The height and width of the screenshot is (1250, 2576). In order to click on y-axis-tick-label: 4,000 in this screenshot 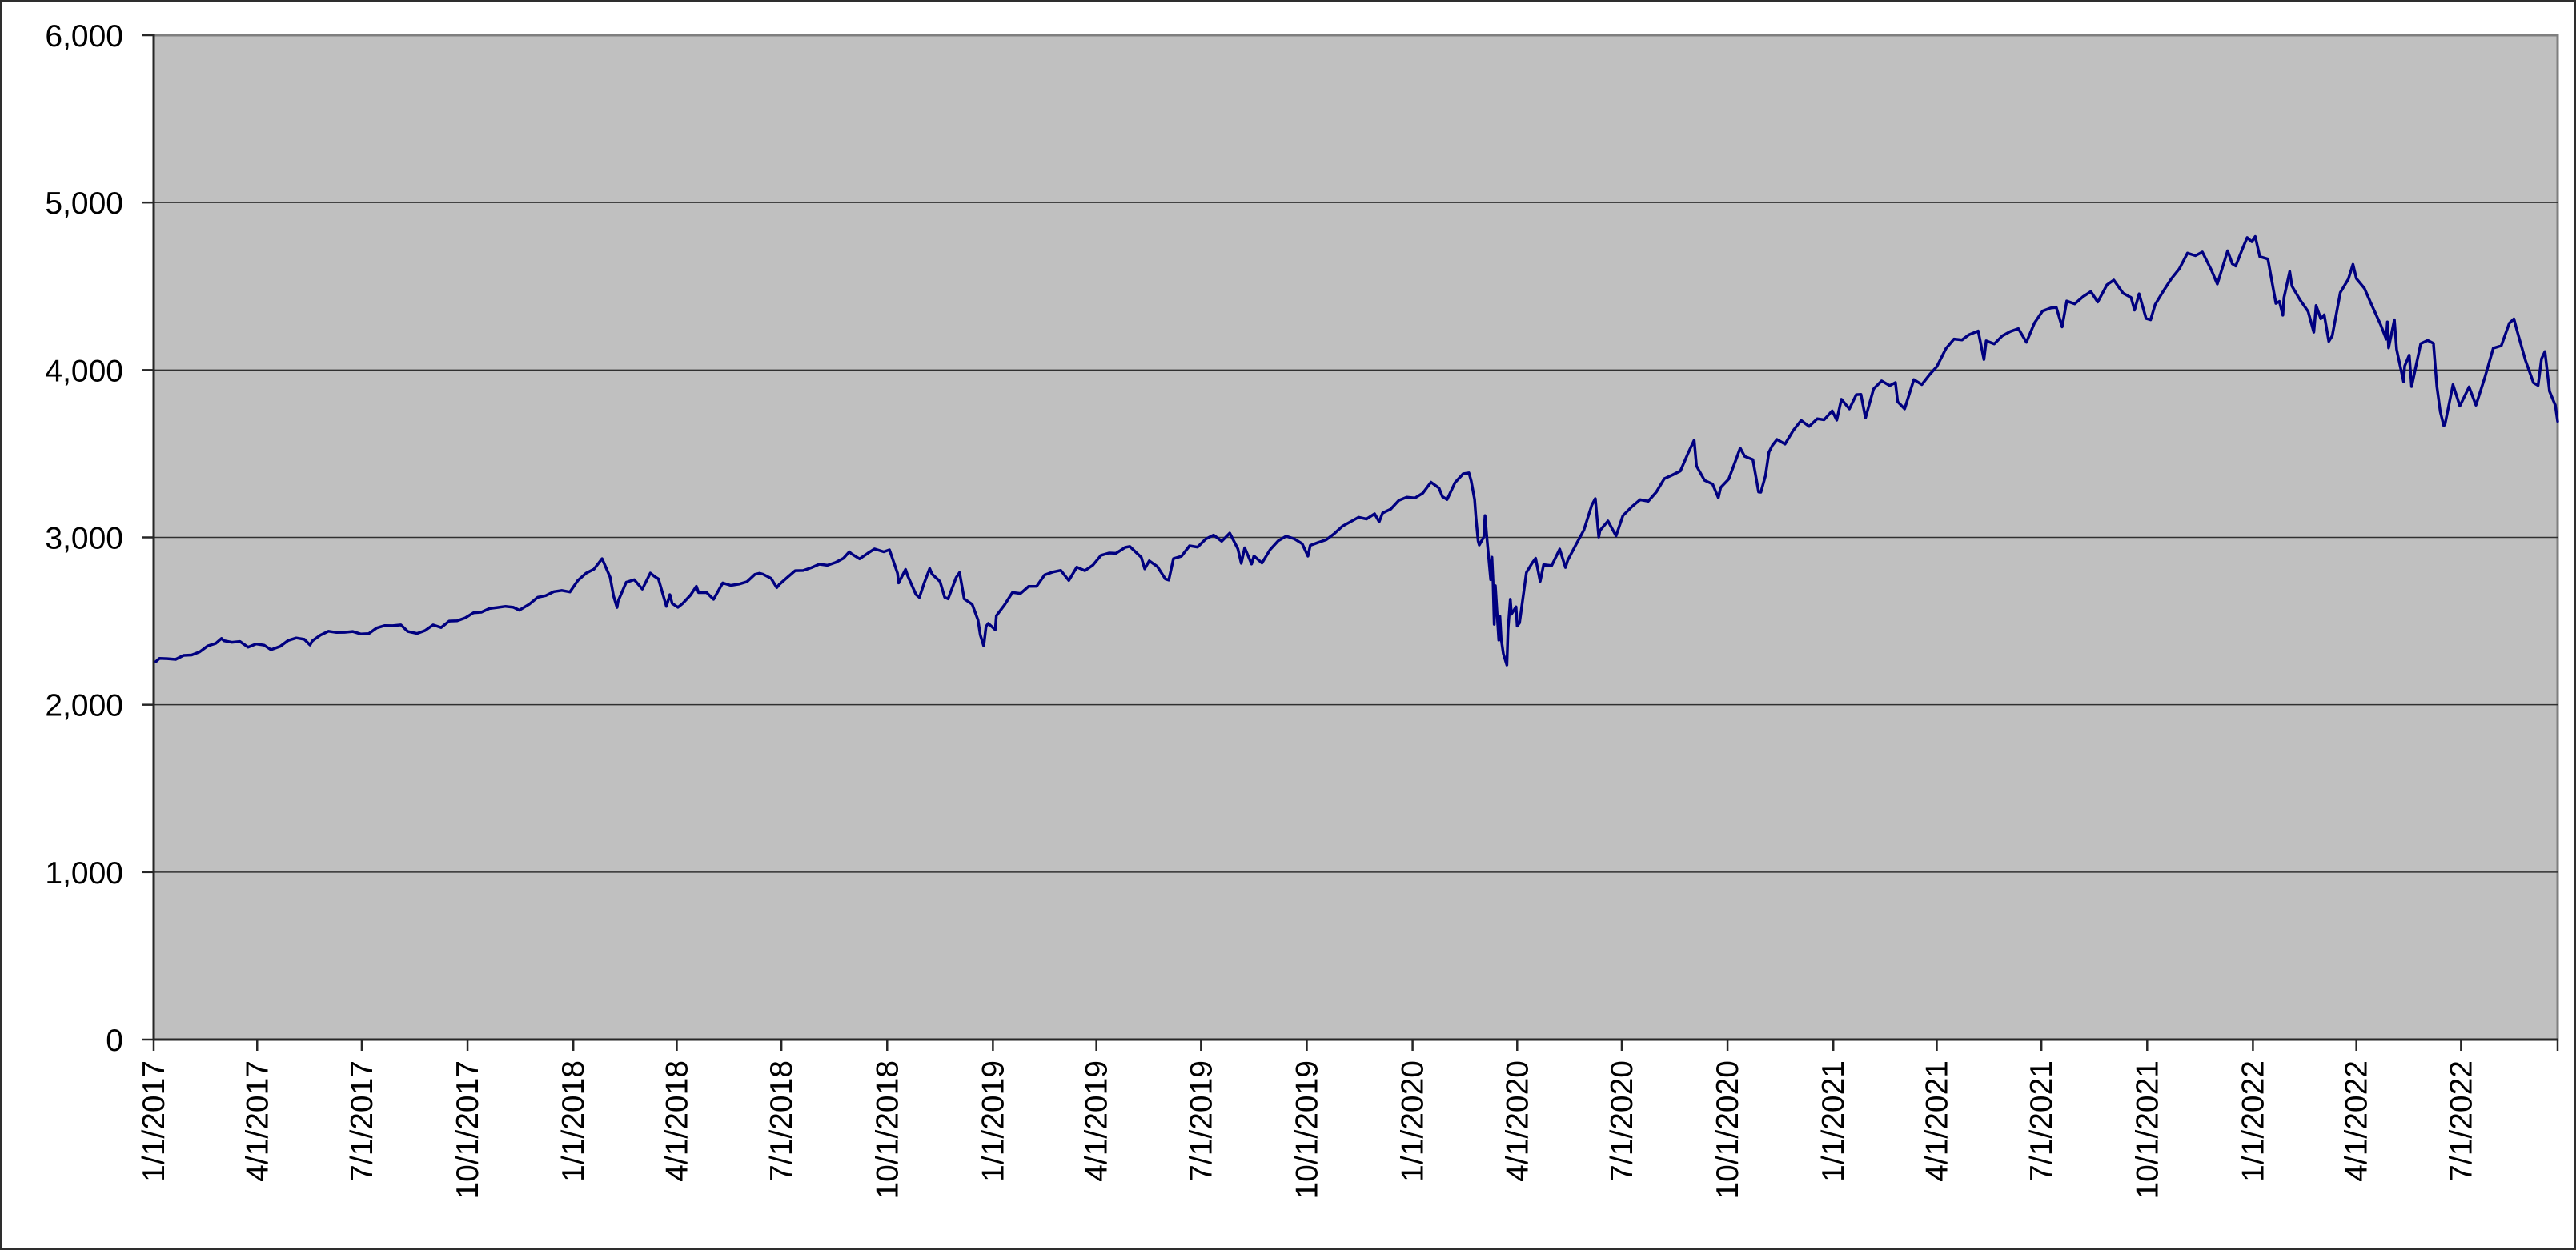, I will do `click(84, 371)`.